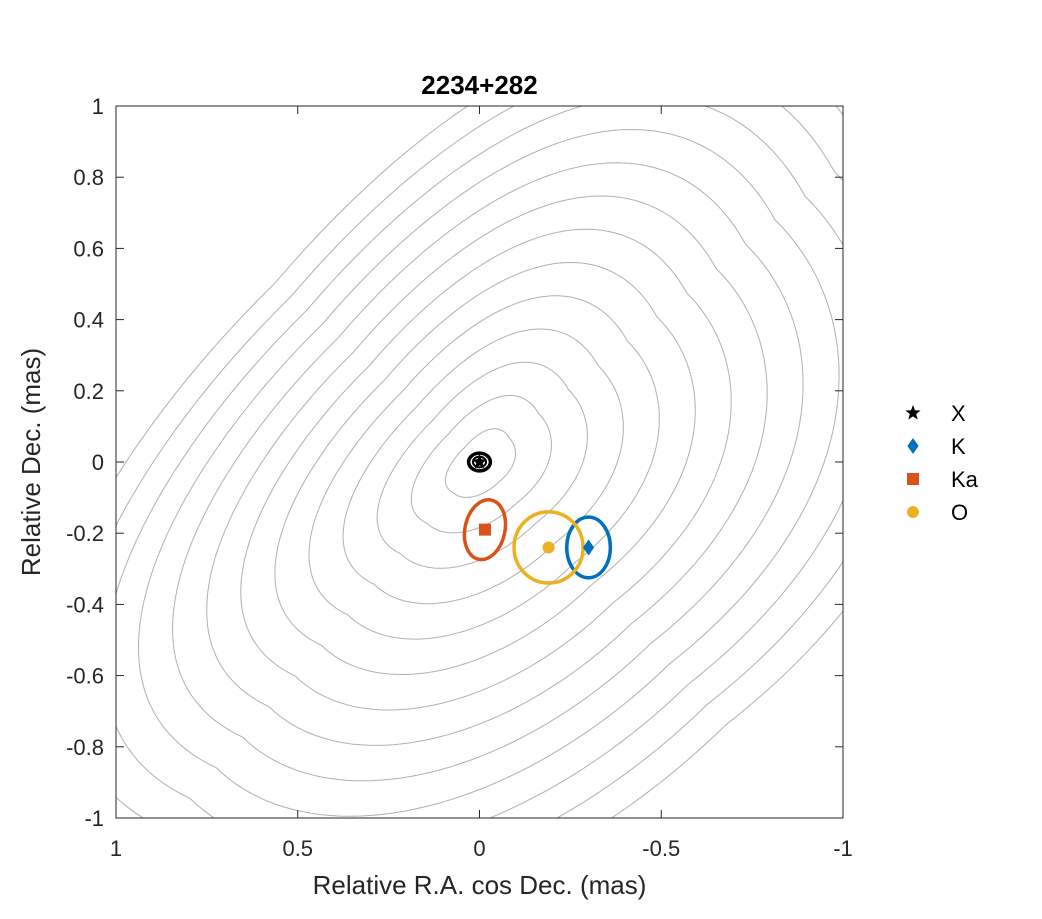 The height and width of the screenshot is (919, 1042). I want to click on y-axis-label: Relative Dec. (mas), so click(31, 462).